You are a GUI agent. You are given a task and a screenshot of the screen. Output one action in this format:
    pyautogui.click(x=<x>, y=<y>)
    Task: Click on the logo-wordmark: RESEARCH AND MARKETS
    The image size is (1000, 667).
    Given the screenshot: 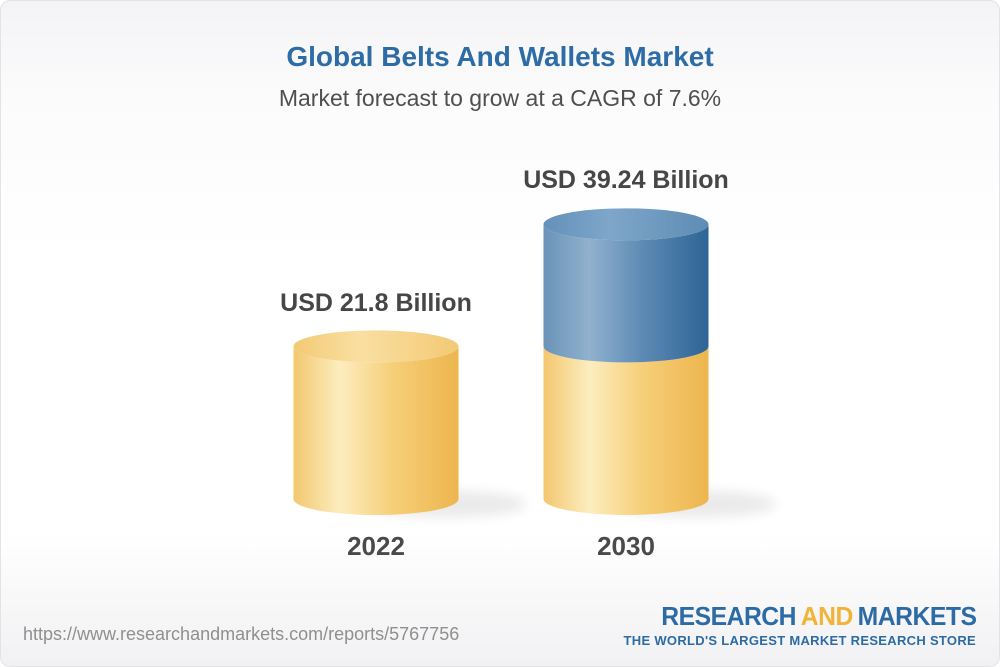 What is the action you would take?
    pyautogui.click(x=809, y=616)
    